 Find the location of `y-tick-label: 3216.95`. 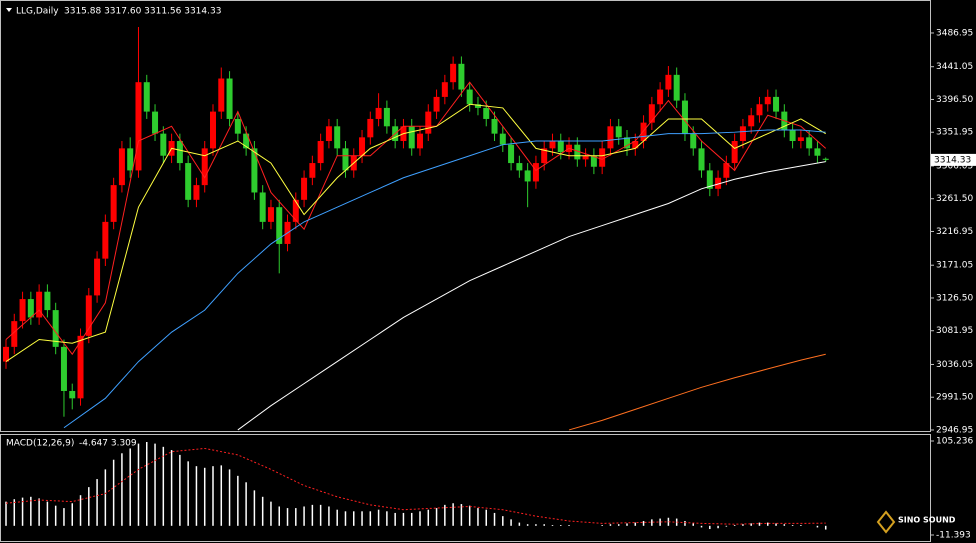

y-tick-label: 3216.95 is located at coordinates (954, 232).